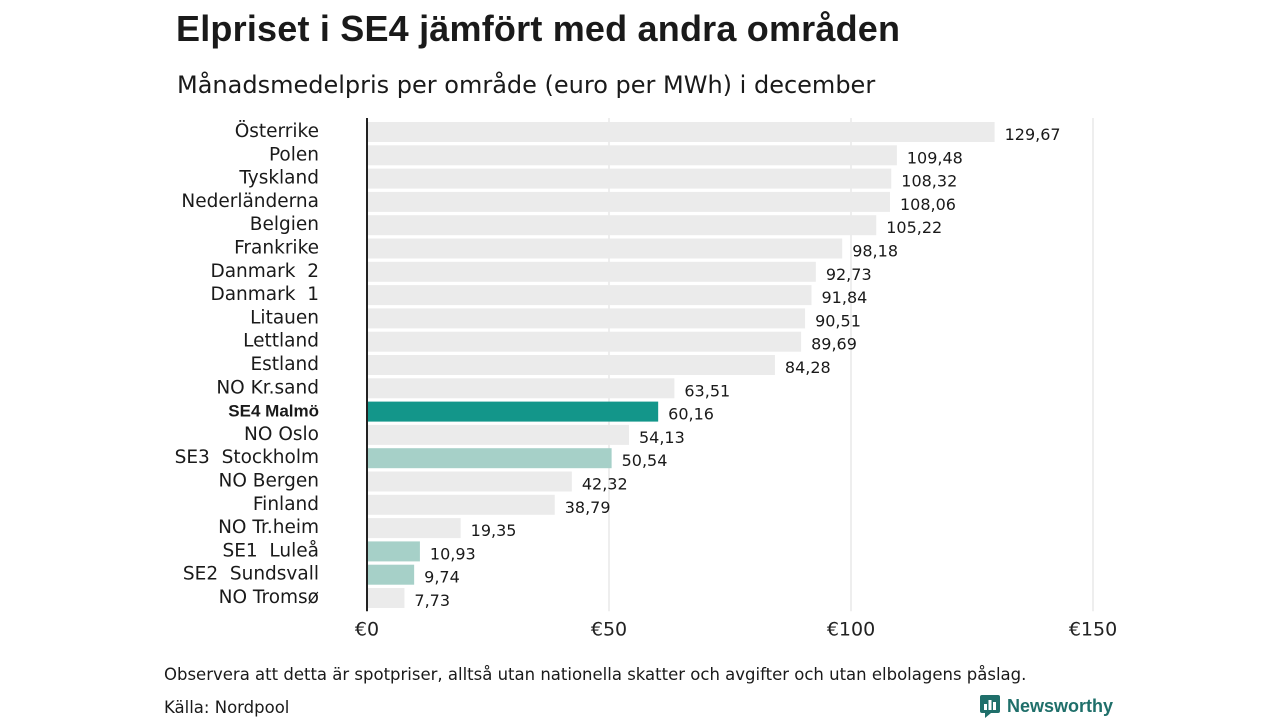 Image resolution: width=1280 pixels, height=720 pixels. I want to click on value-label: 10,93, so click(453, 553).